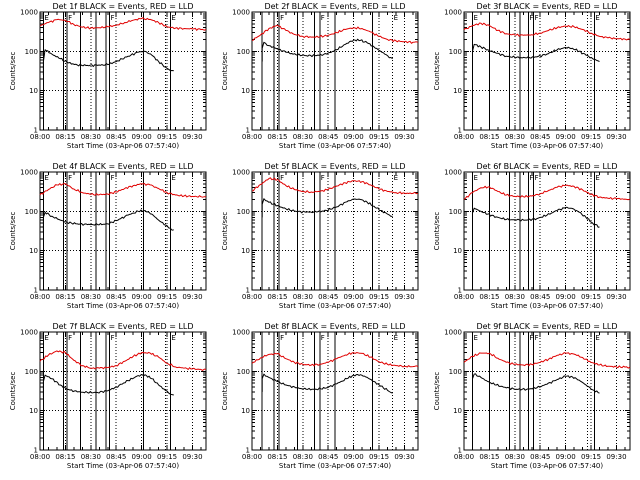  Describe the element at coordinates (334, 326) in the screenshot. I see `panel-title: Det 8f BLACK = Events, RED = LLD` at that location.